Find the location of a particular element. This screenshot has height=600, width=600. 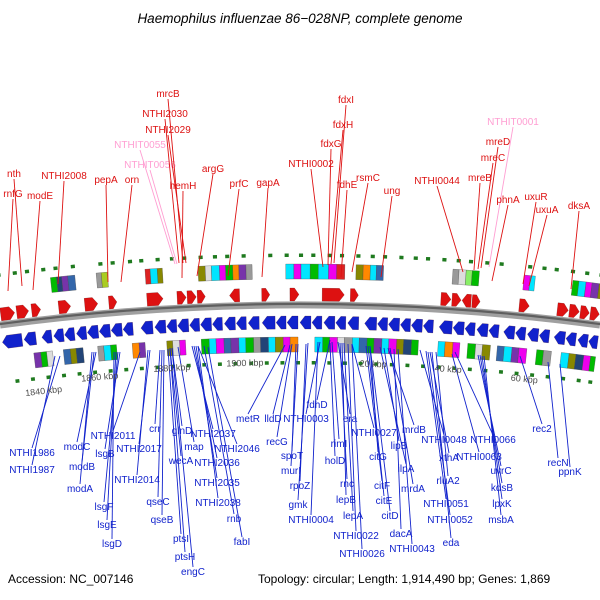

gene-label: NTHI0026 is located at coordinates (362, 554).